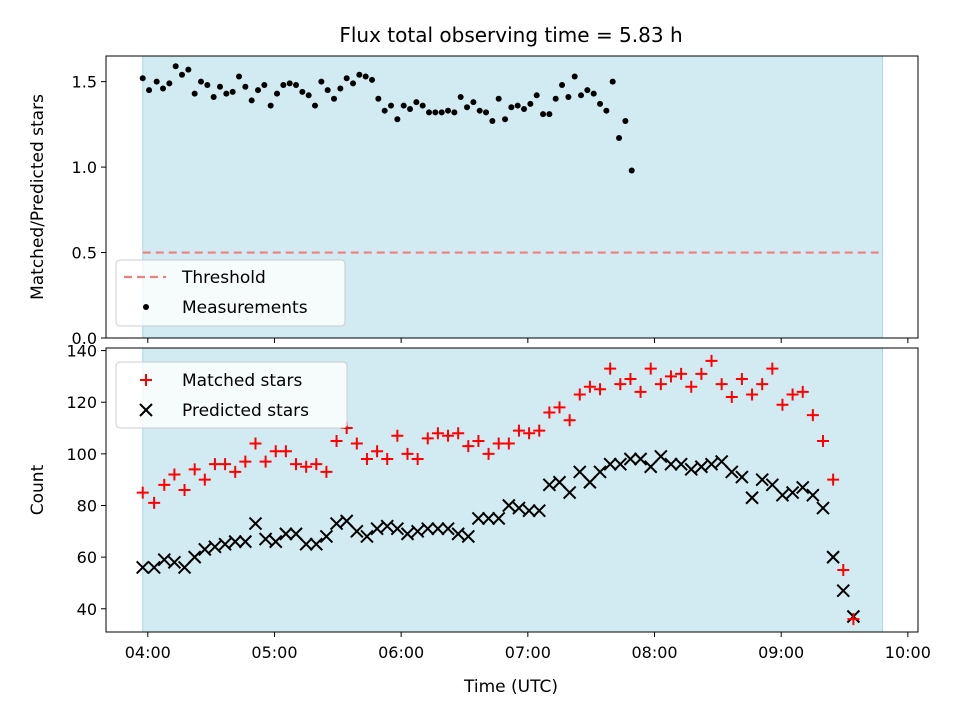  Describe the element at coordinates (84, 82) in the screenshot. I see `y-tick-label: 1.5` at that location.